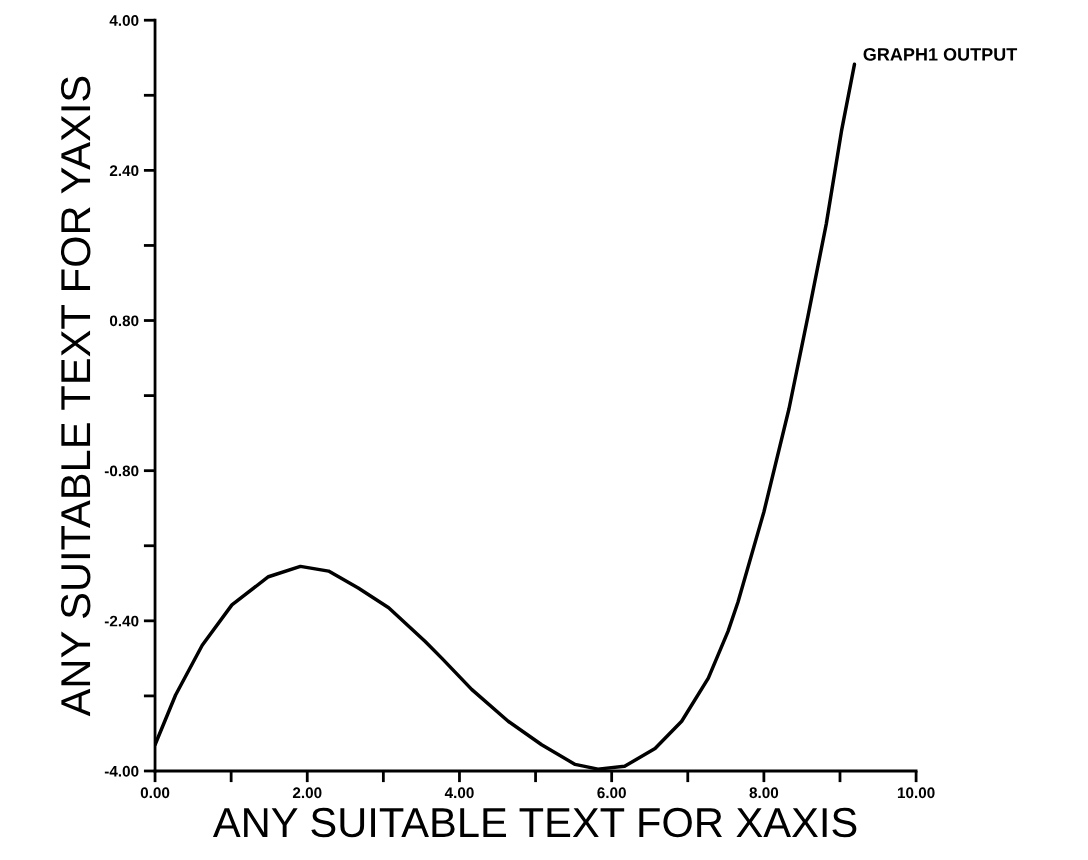 The height and width of the screenshot is (860, 1088). What do you see at coordinates (764, 793) in the screenshot?
I see `x-tick-label: 8.00` at bounding box center [764, 793].